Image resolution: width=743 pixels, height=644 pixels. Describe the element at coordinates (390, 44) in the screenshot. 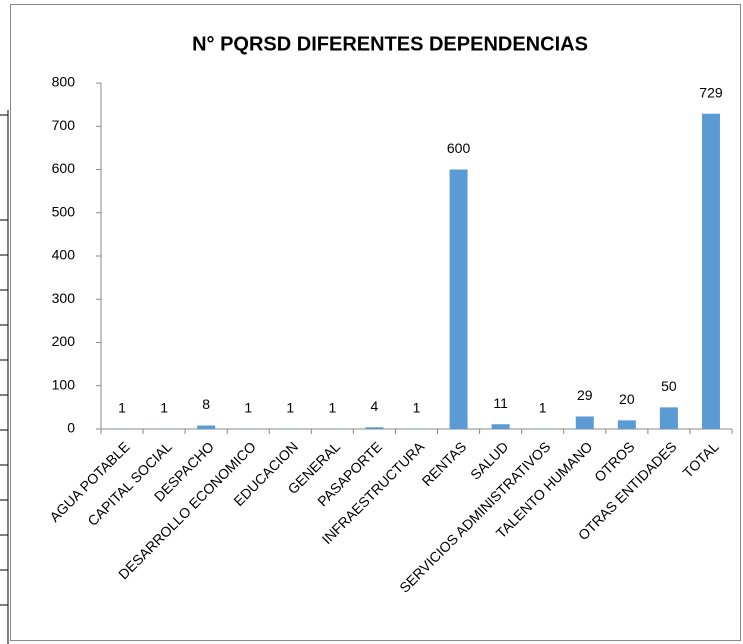

I see `chart-title: N° PQRSD DIFERENTES DEPENDENCIAS` at that location.